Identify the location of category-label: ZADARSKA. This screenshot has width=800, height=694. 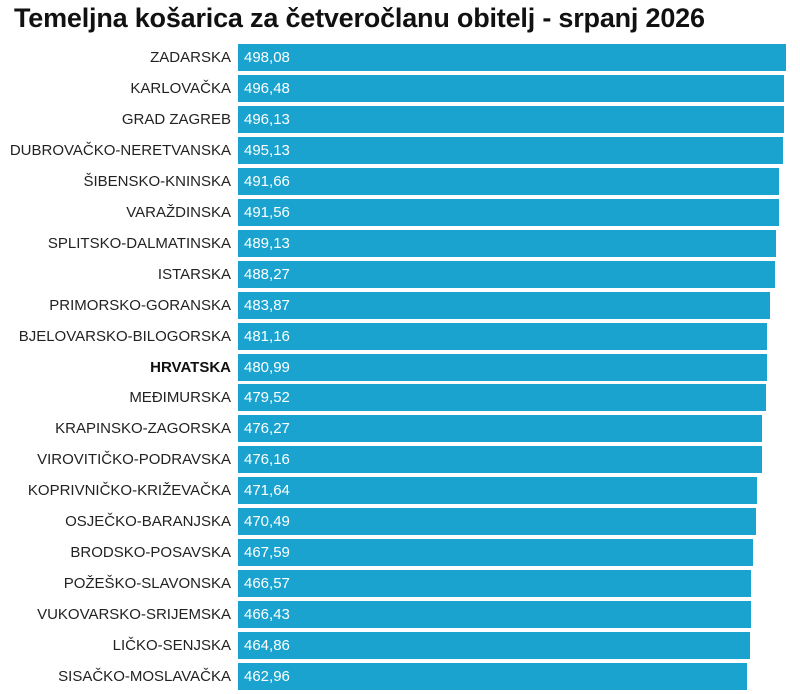
(190, 57).